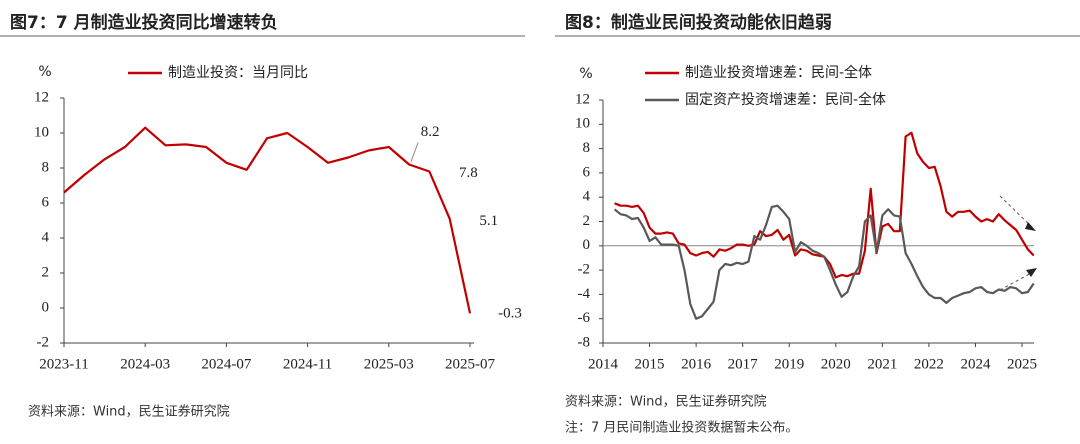  I want to click on x-tick-label: 2024, so click(975, 364).